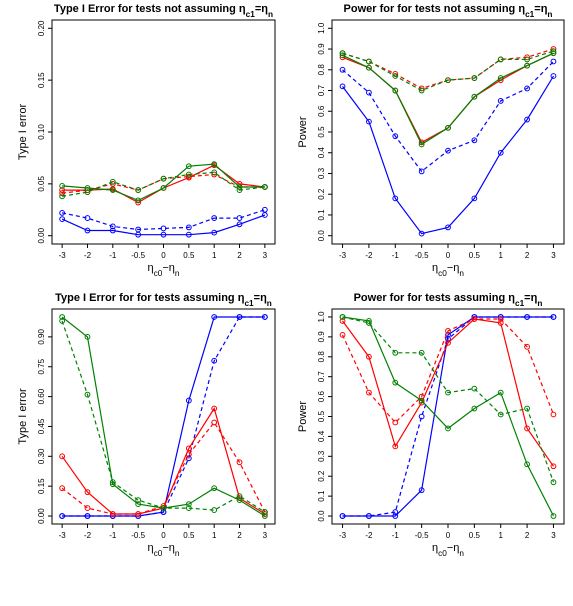 This screenshot has width=573, height=606. What do you see at coordinates (321, 132) in the screenshot?
I see `y-tick-label: 0.5` at bounding box center [321, 132].